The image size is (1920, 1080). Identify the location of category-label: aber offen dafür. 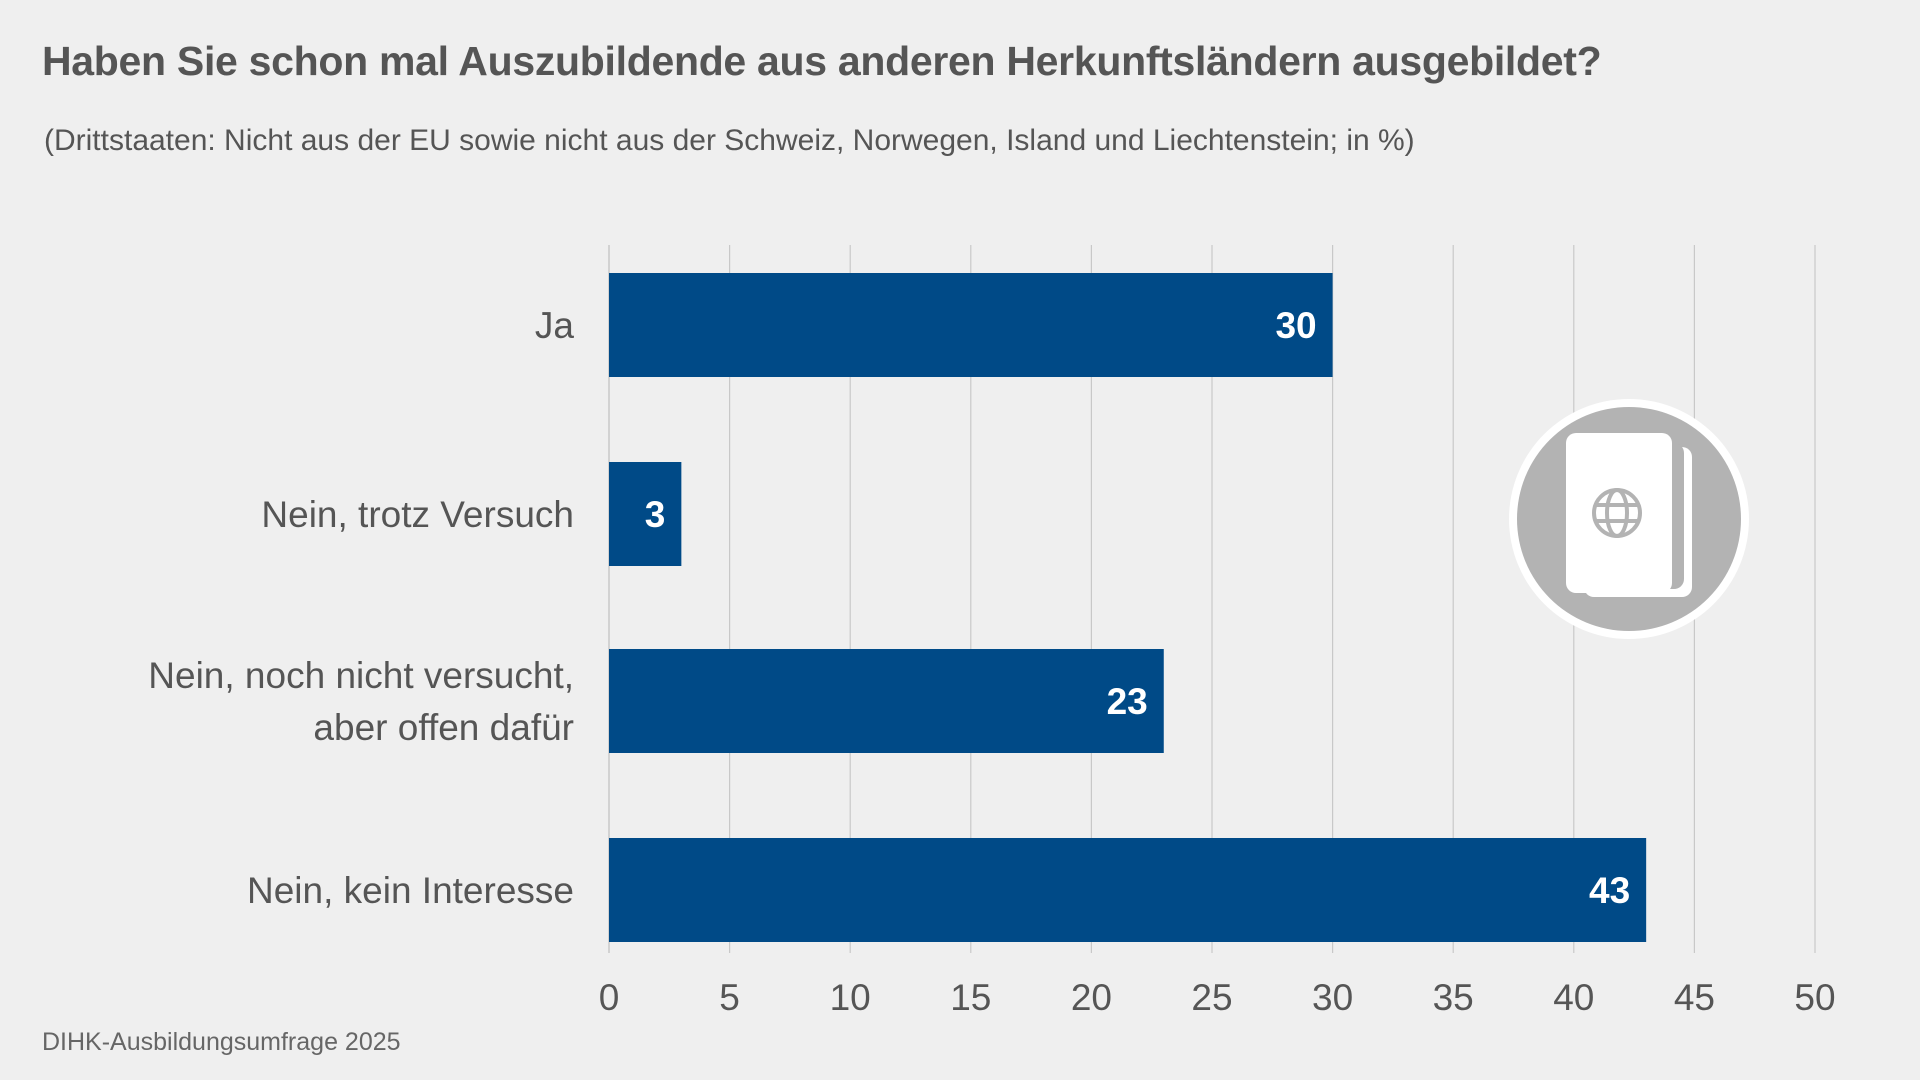
(443, 727).